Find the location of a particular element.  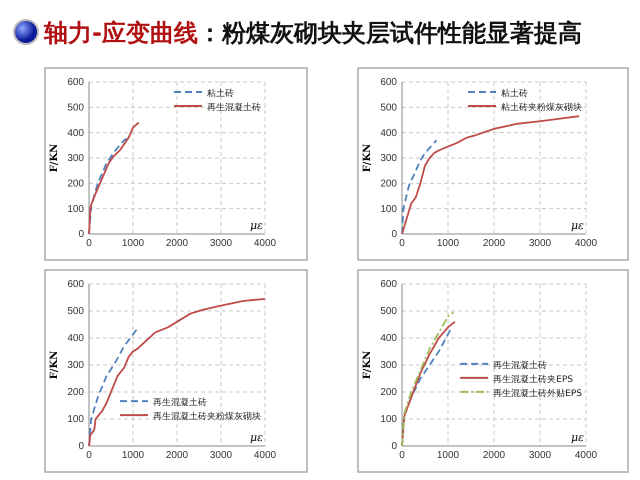

text: 轴力-应变曲线 is located at coordinates (120, 33).